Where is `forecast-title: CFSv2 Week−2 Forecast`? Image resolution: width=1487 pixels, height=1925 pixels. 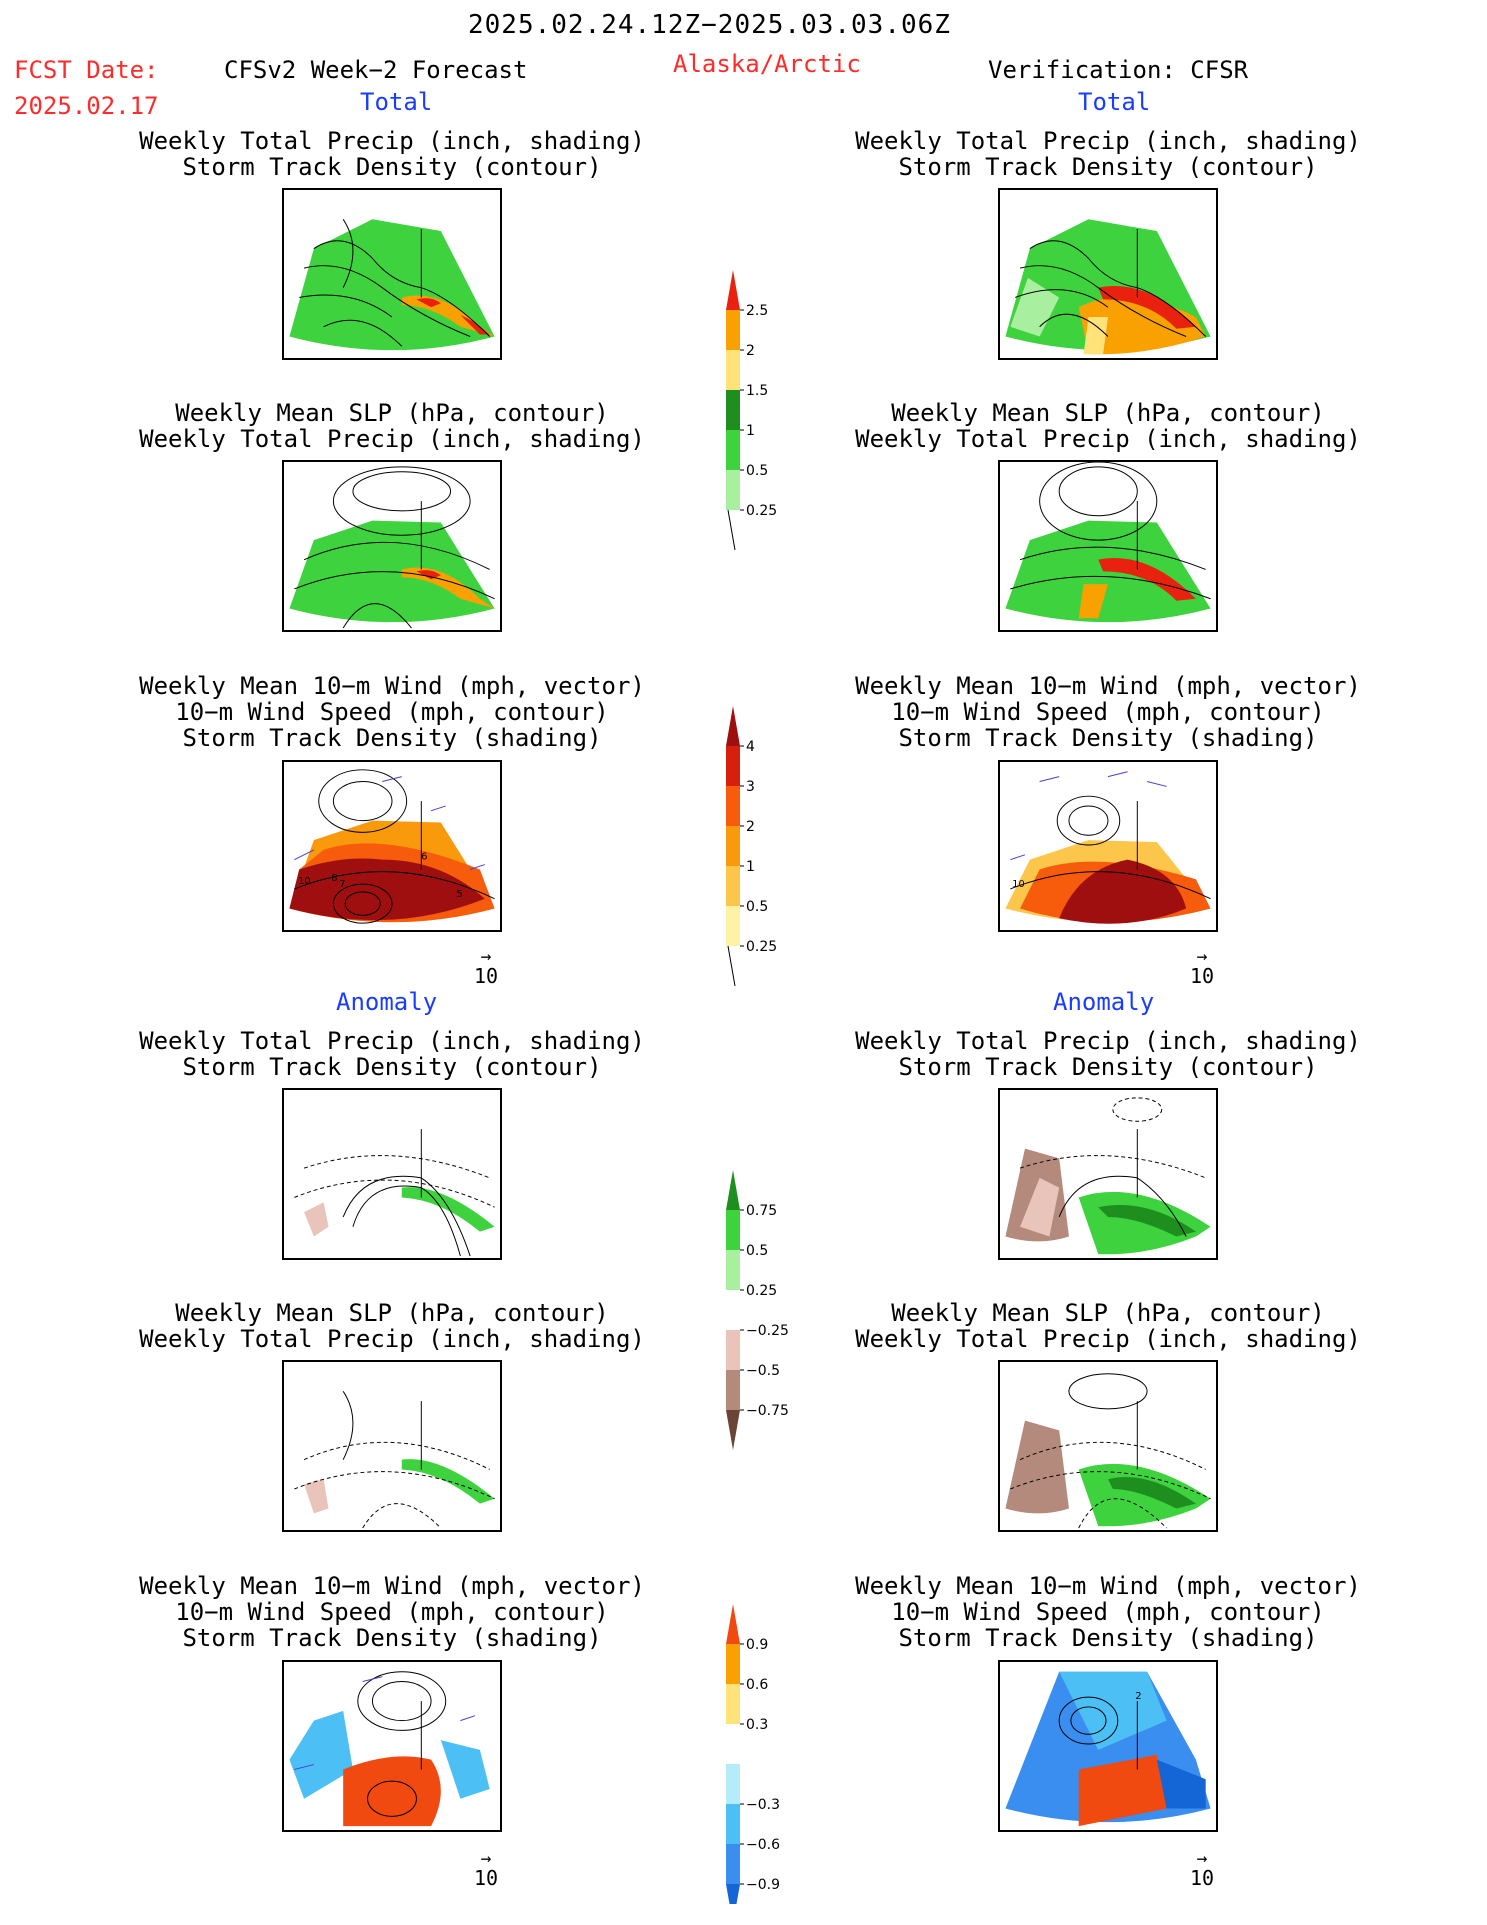
forecast-title: CFSv2 Week−2 Forecast is located at coordinates (376, 70).